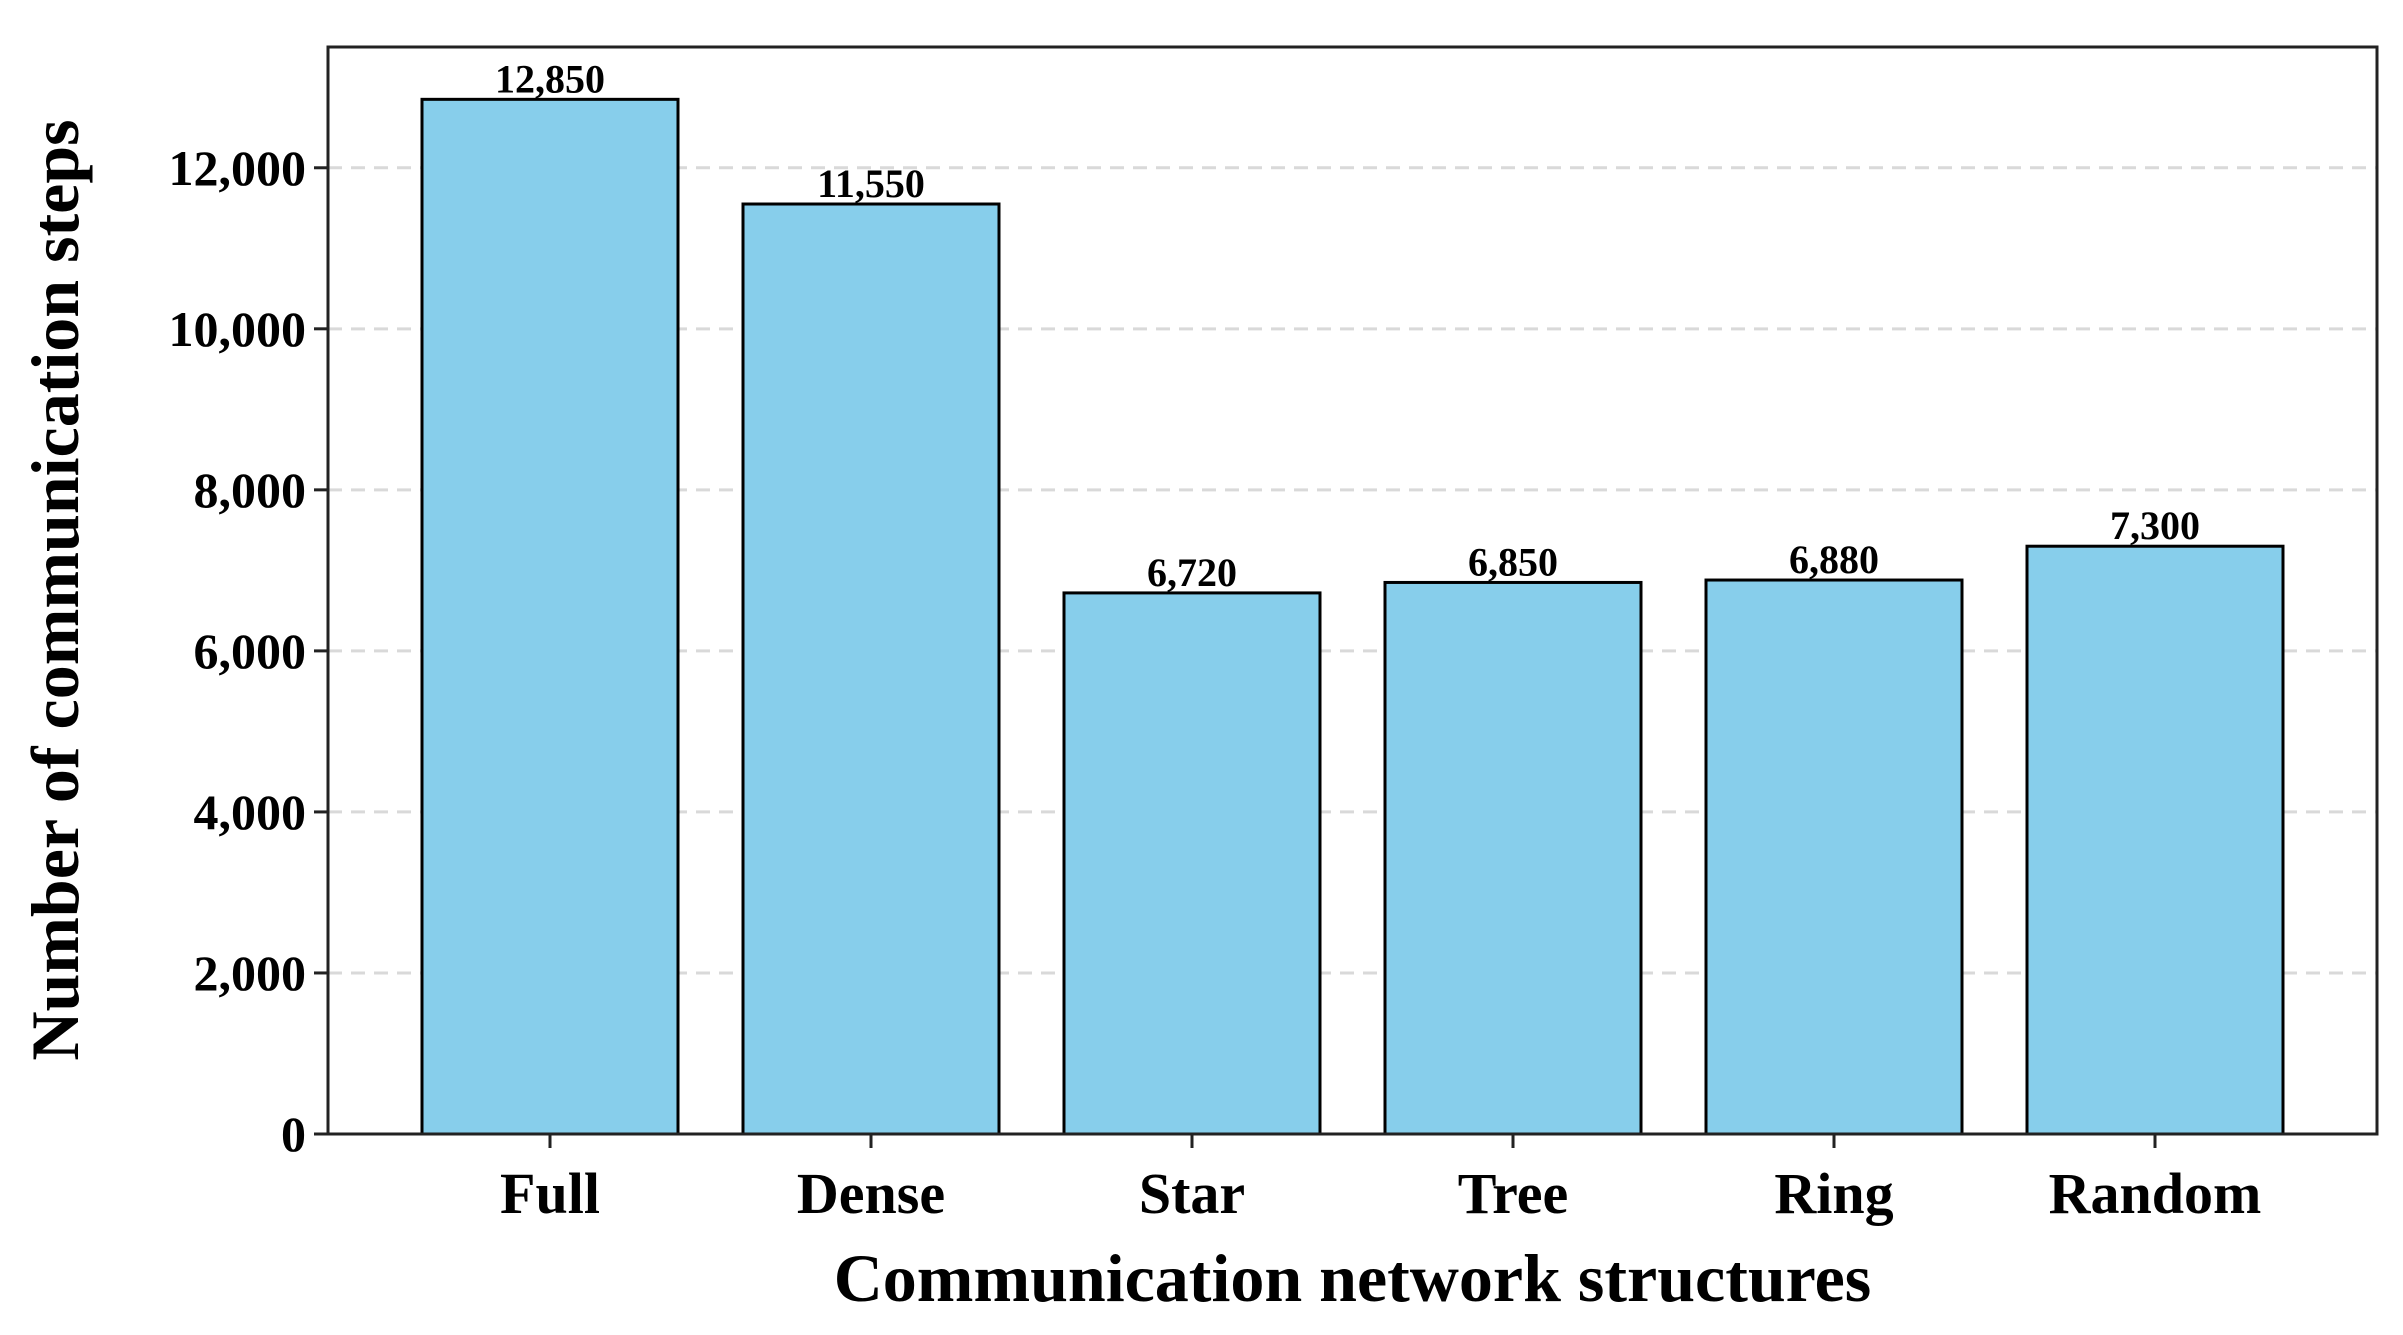 This screenshot has height=1335, width=2403. Describe the element at coordinates (550, 616) in the screenshot. I see `bar-full` at that location.